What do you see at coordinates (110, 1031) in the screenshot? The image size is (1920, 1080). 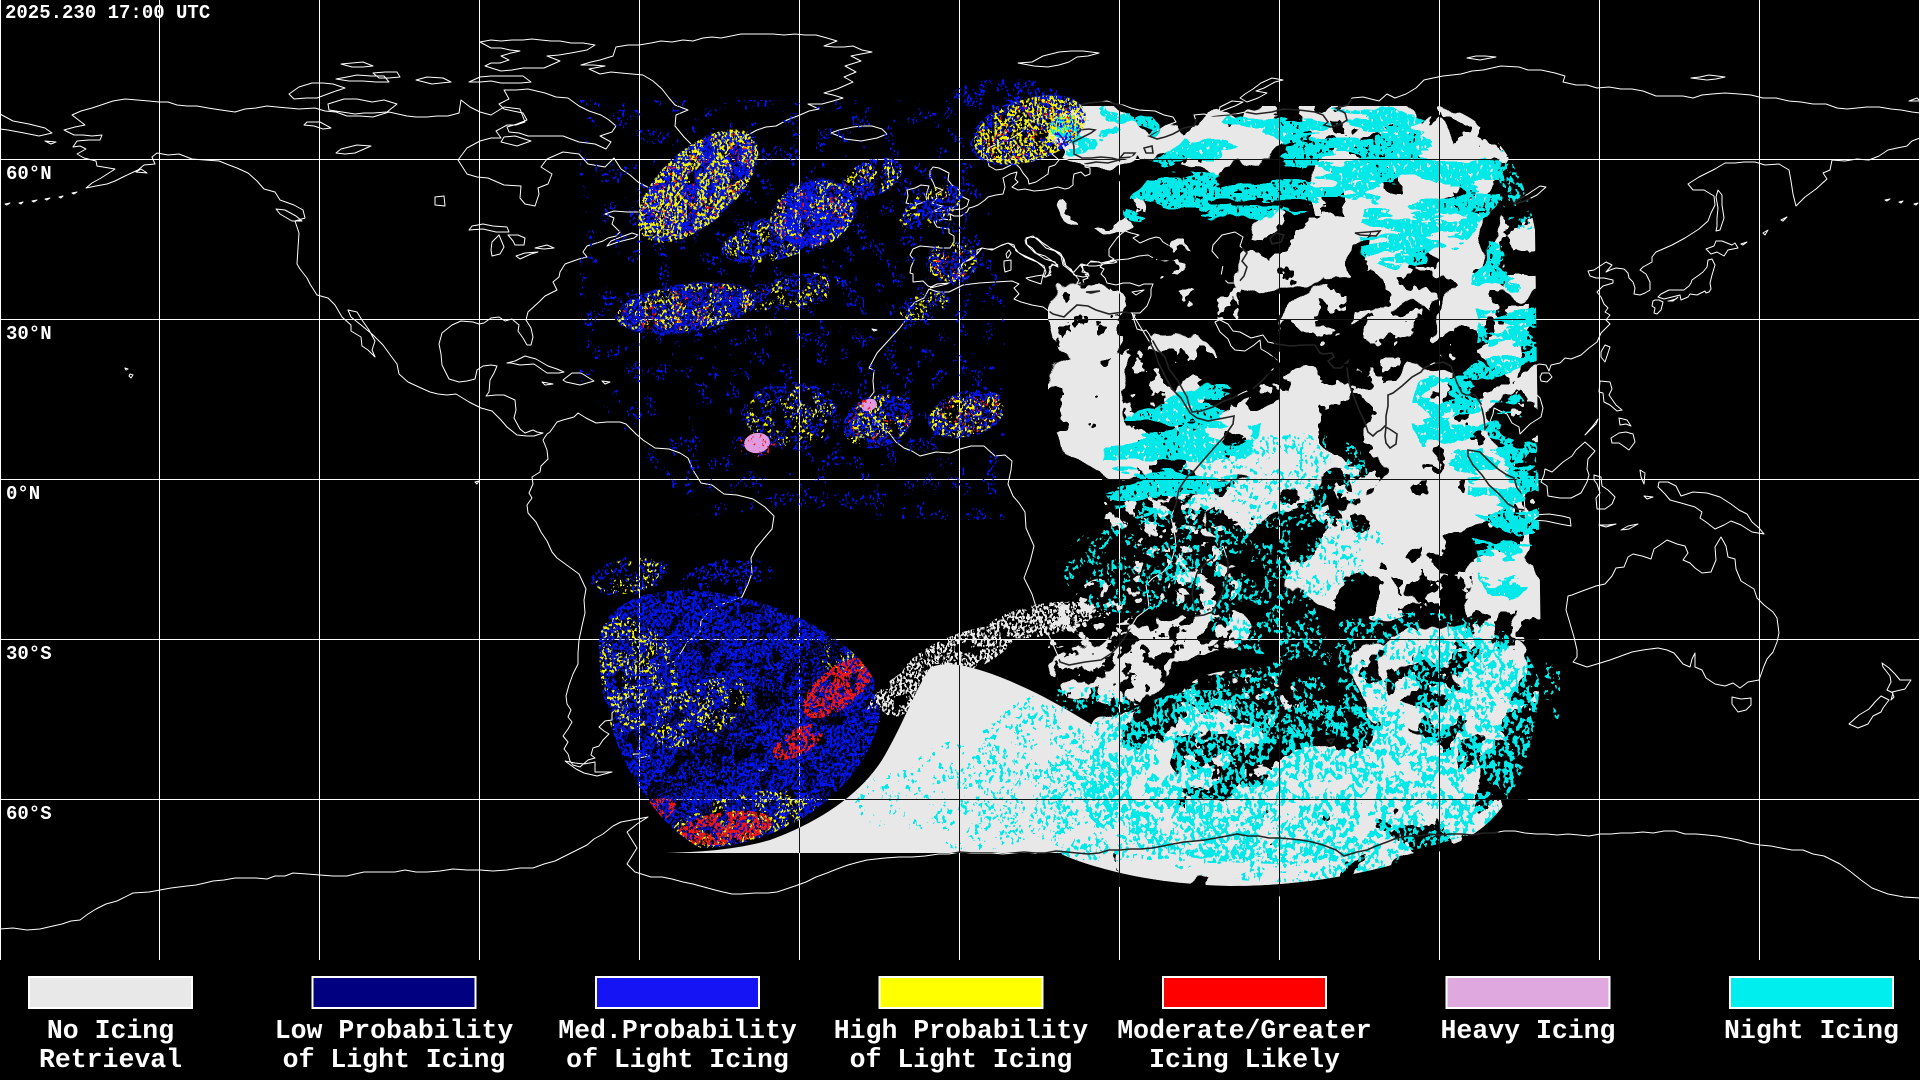 I see `svg-text: No Icing` at bounding box center [110, 1031].